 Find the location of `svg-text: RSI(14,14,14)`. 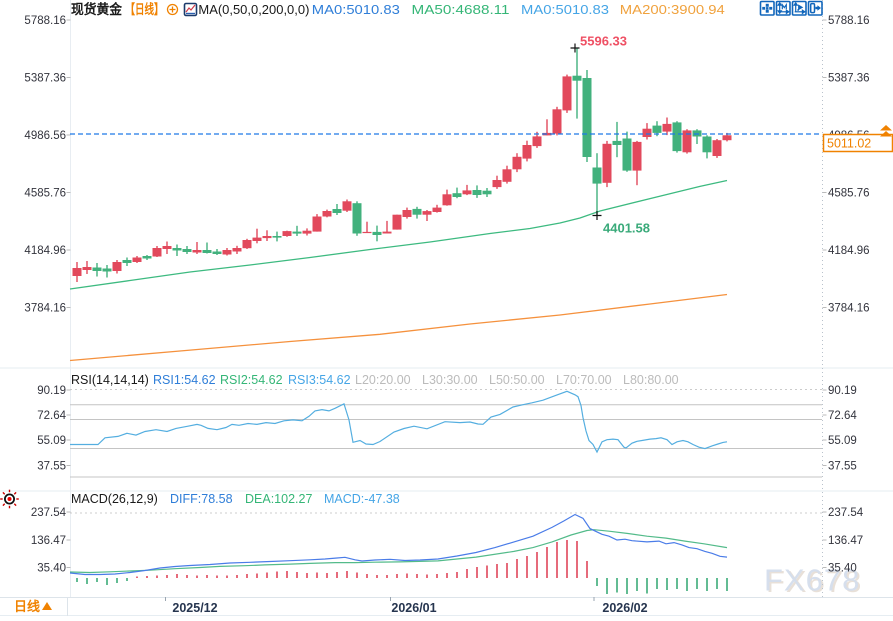

svg-text: RSI(14,14,14) is located at coordinates (110, 380).